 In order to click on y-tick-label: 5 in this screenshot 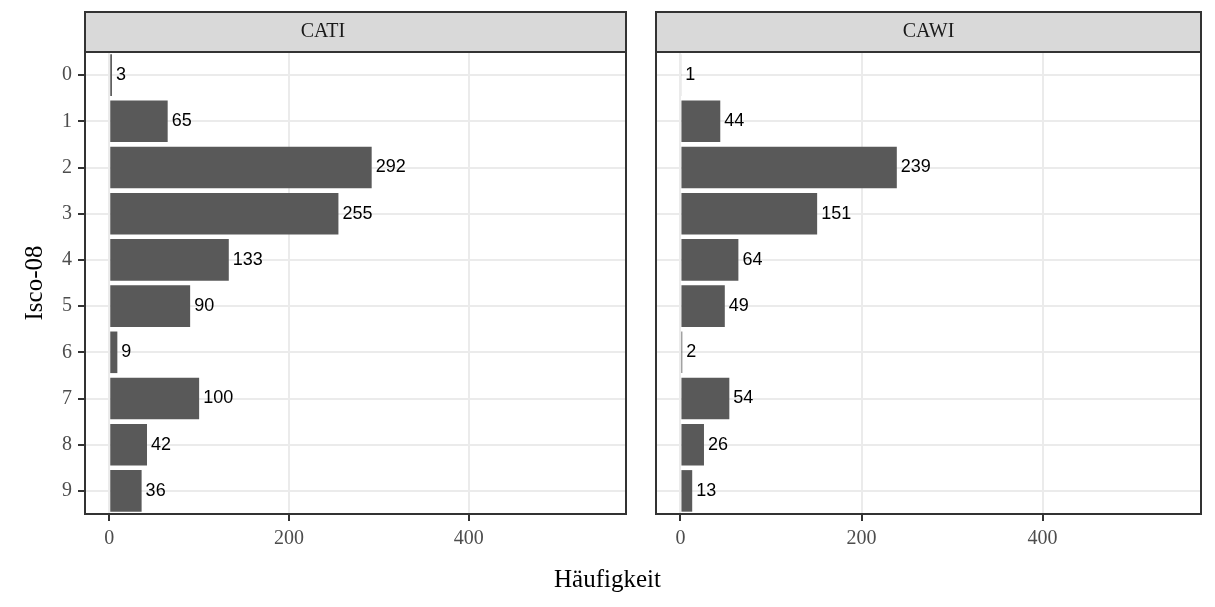, I will do `click(67, 304)`.